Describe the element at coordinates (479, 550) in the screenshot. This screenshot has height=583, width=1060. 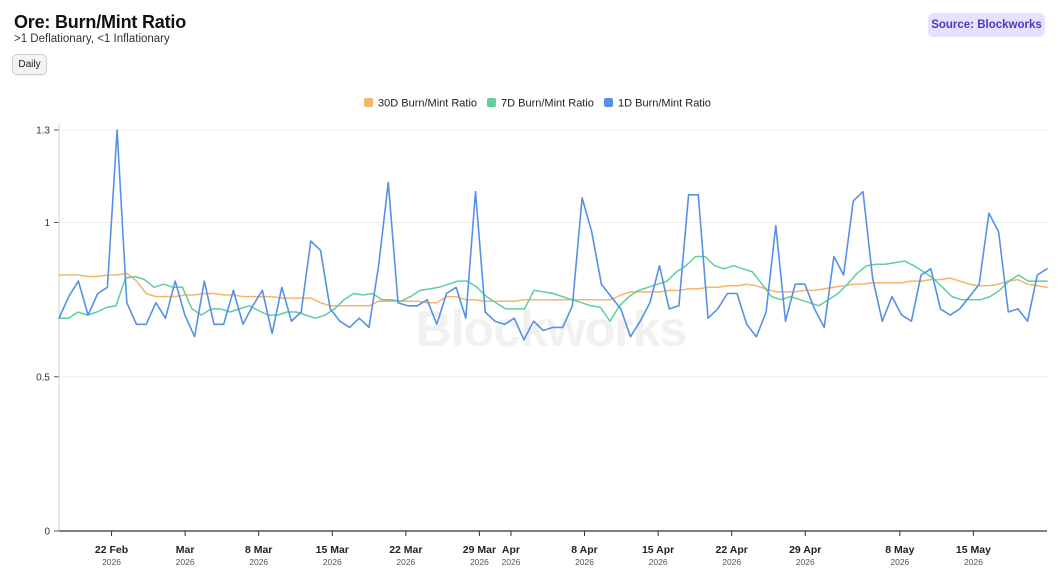
I see `x-tick-label: 29 Mar` at that location.